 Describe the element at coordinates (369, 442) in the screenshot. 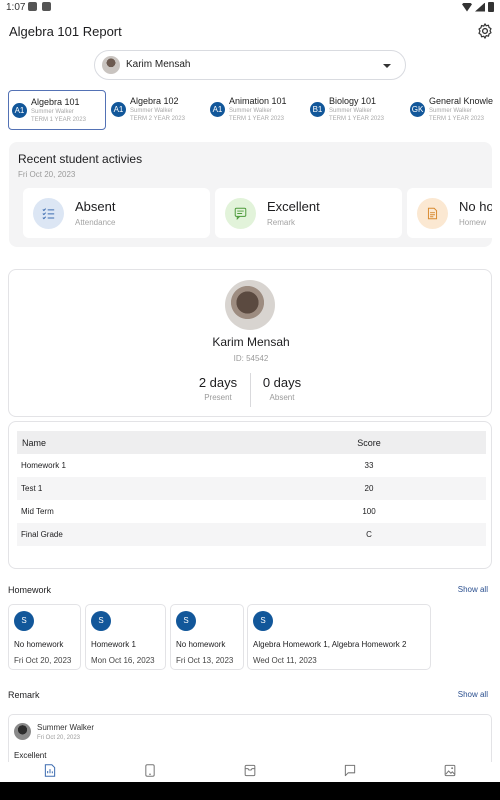

I see `column-header-score: Score` at that location.